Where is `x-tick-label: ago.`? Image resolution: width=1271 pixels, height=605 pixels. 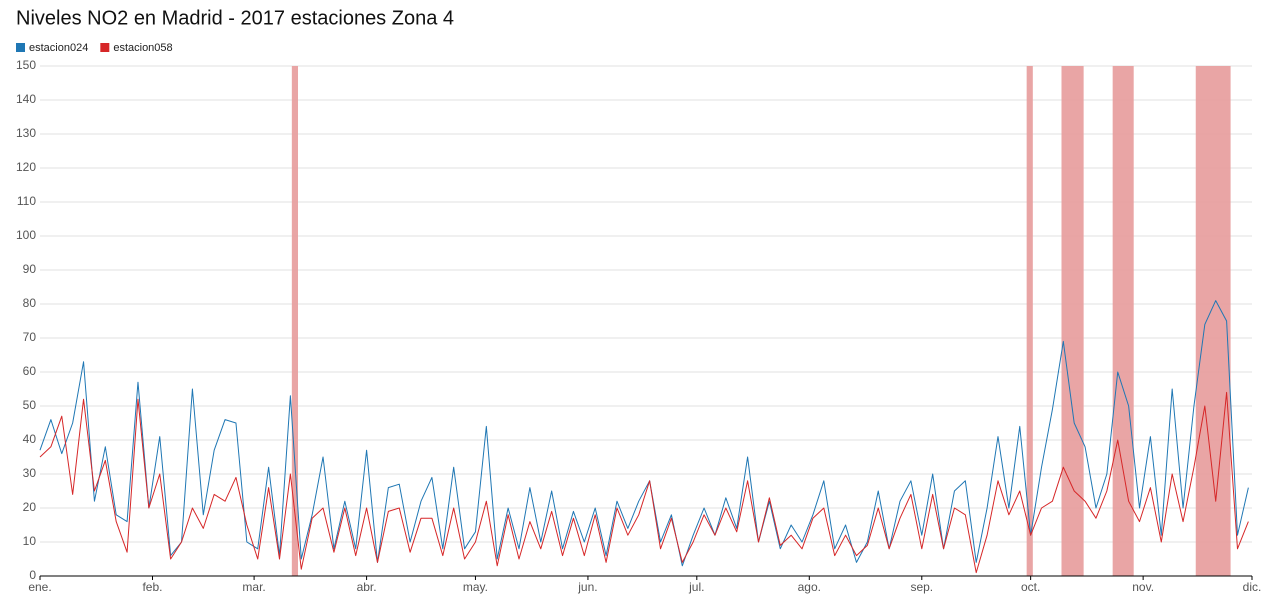 x-tick-label: ago. is located at coordinates (809, 587).